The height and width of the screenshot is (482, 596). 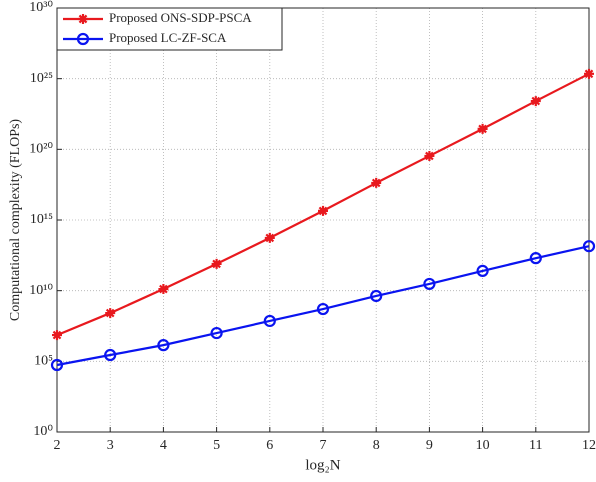 I want to click on x-tick-label: 3, so click(x=110, y=445).